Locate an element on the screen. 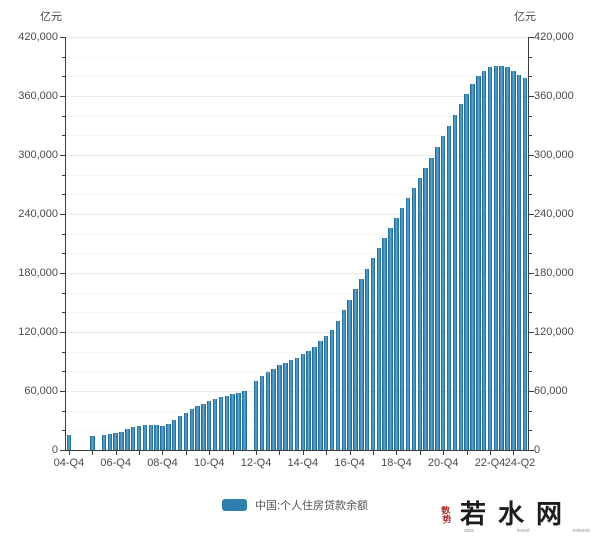 The height and width of the screenshot is (545, 600). bar-18-Q2 is located at coordinates (384, 344).